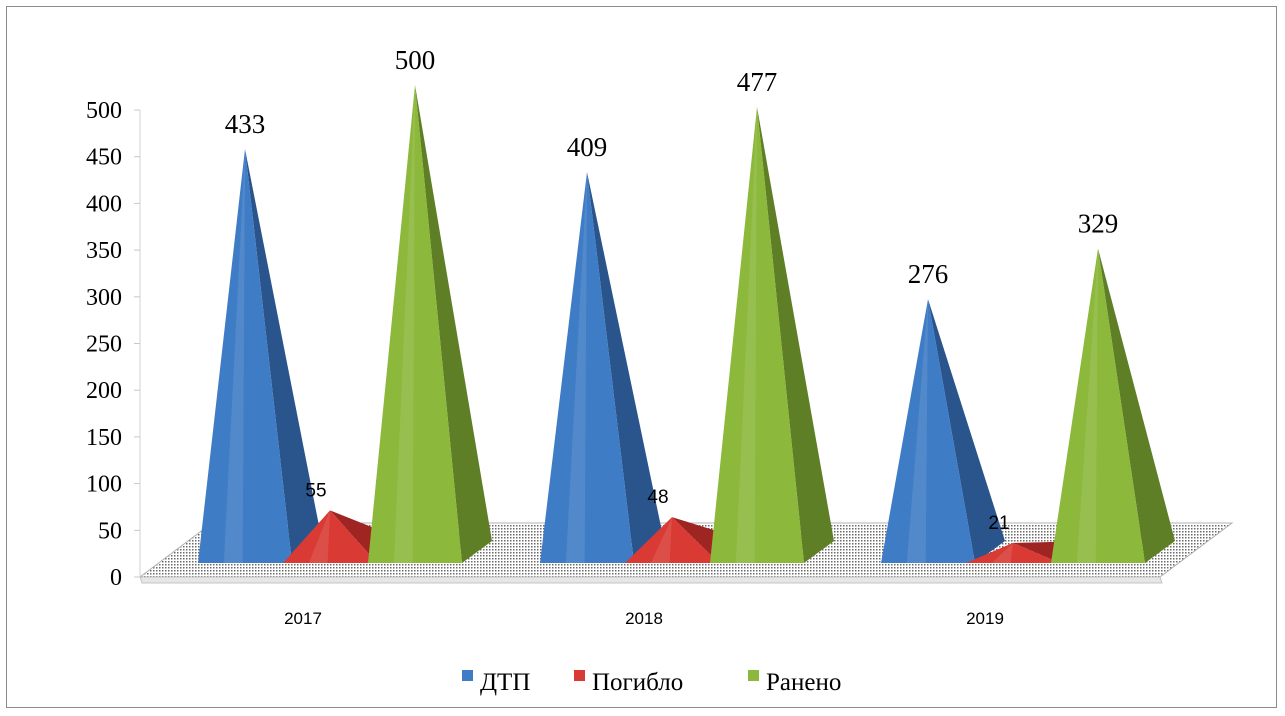  I want to click on data-label-дтп-2017: 433, so click(245, 124).